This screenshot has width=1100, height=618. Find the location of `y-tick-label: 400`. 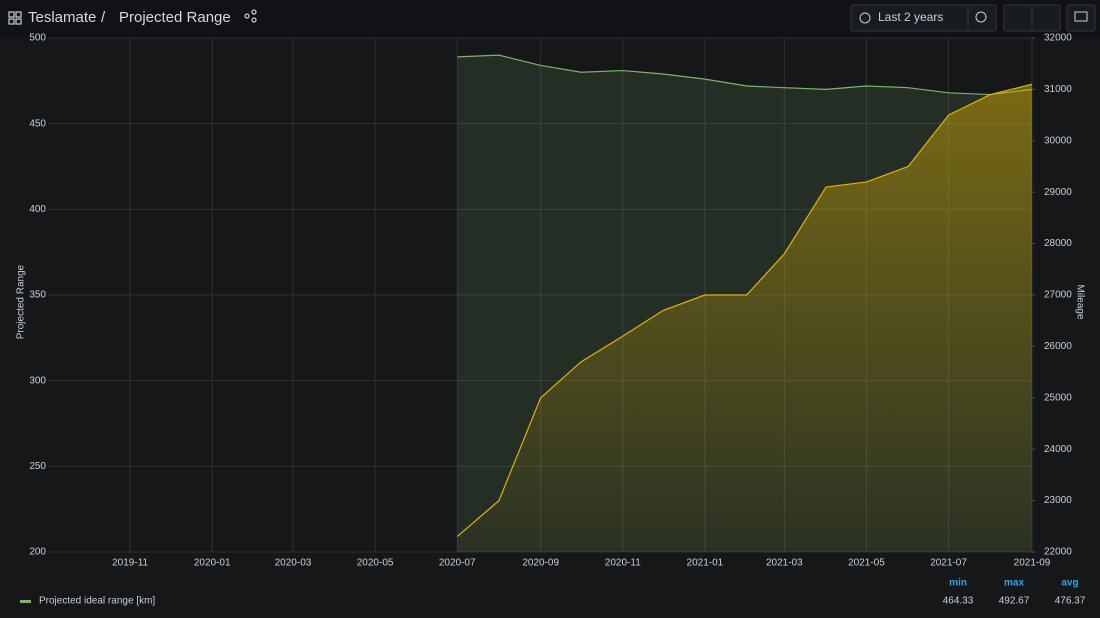

y-tick-label: 400 is located at coordinates (37, 209).